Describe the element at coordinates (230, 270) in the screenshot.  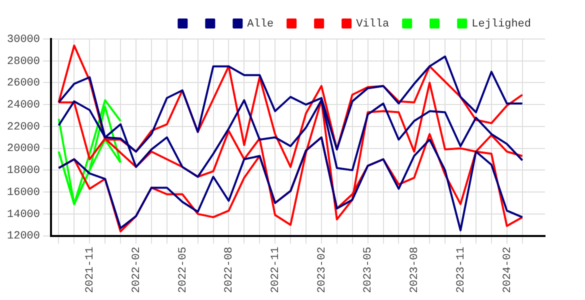
I see `x-tick-label: 2022-08` at that location.